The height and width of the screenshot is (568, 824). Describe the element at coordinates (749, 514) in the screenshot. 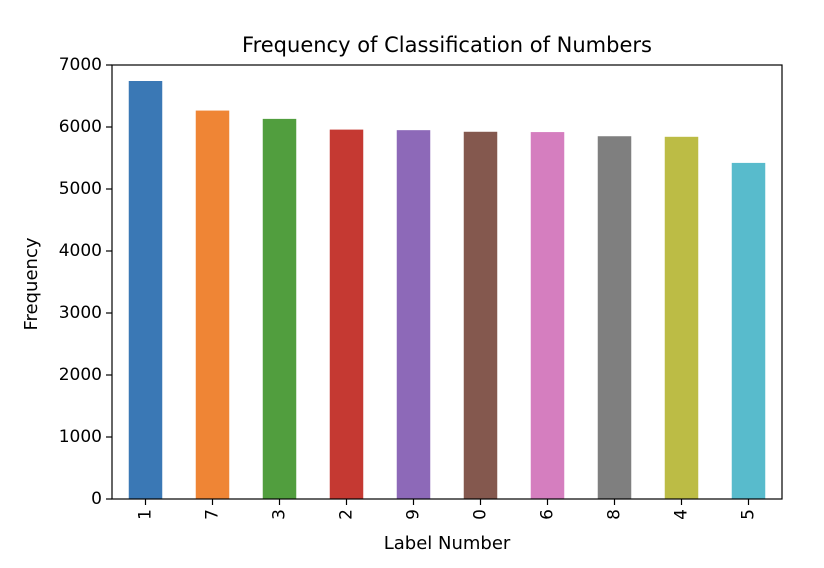

I see `x-tick-label: 5` at that location.